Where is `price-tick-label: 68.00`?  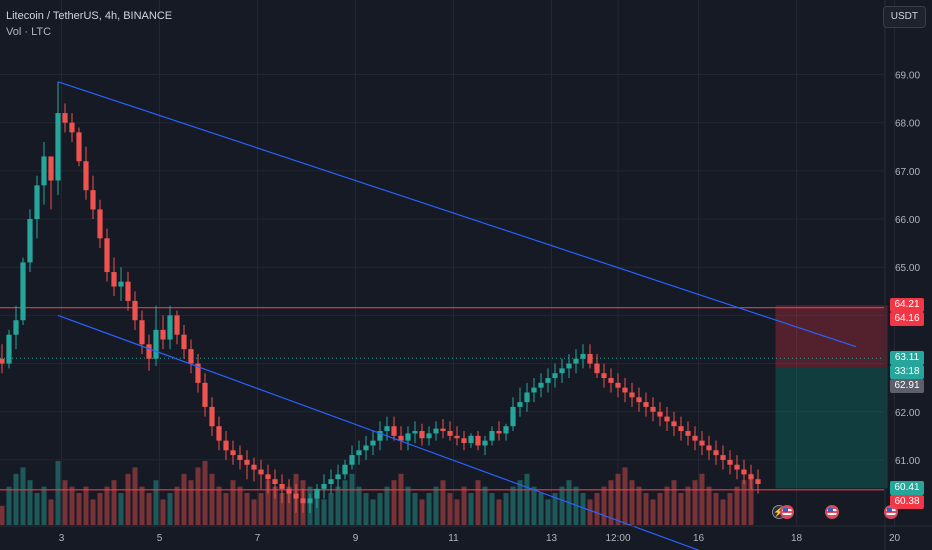
price-tick-label: 68.00 is located at coordinates (907, 124).